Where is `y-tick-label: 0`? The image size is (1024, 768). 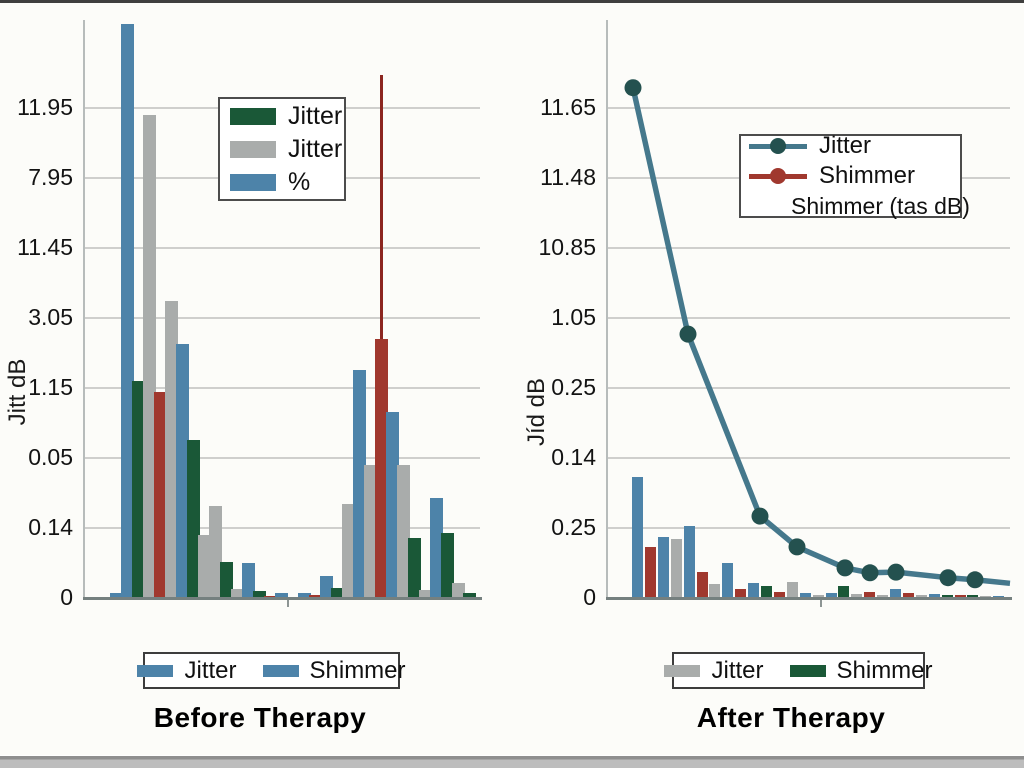
y-tick-label: 0 is located at coordinates (66, 597).